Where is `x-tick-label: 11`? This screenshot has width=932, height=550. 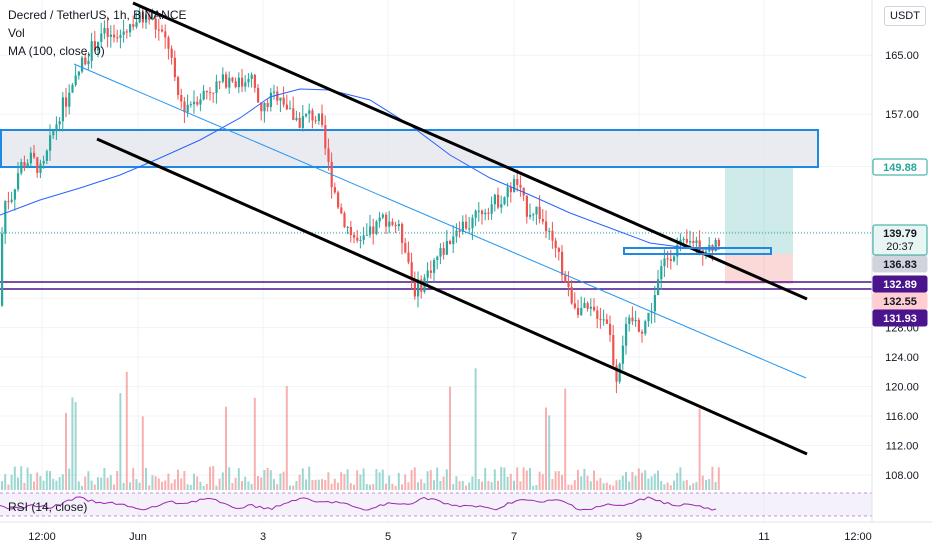 x-tick-label: 11 is located at coordinates (763, 537).